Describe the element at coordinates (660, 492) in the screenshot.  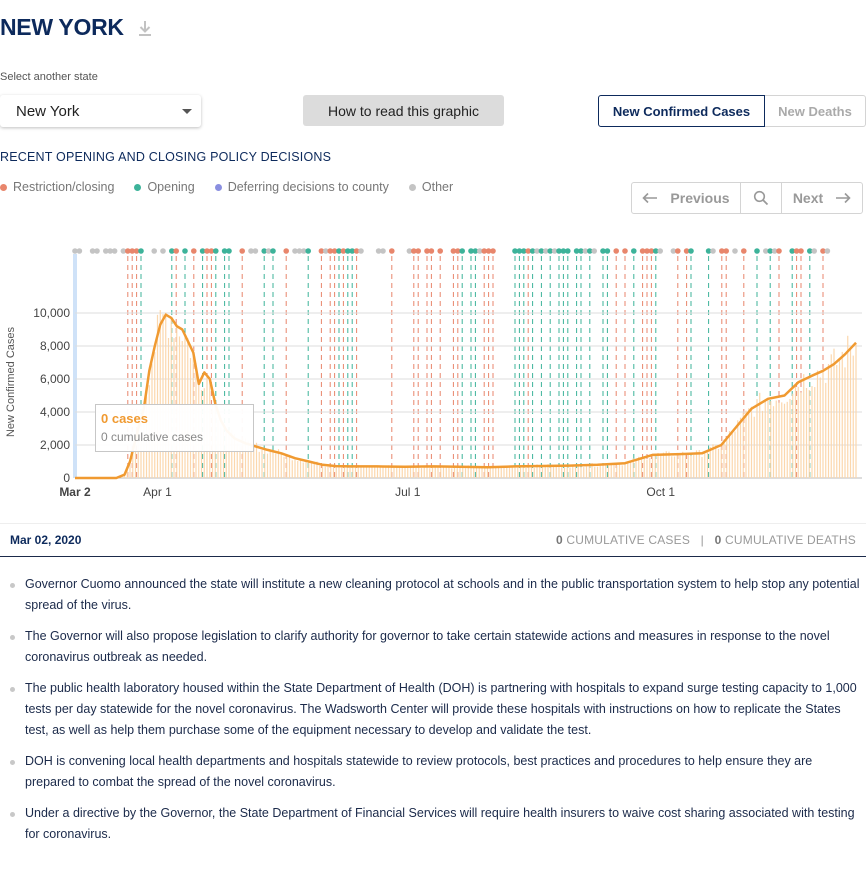
I see `x-tick-label: Oct 1` at that location.